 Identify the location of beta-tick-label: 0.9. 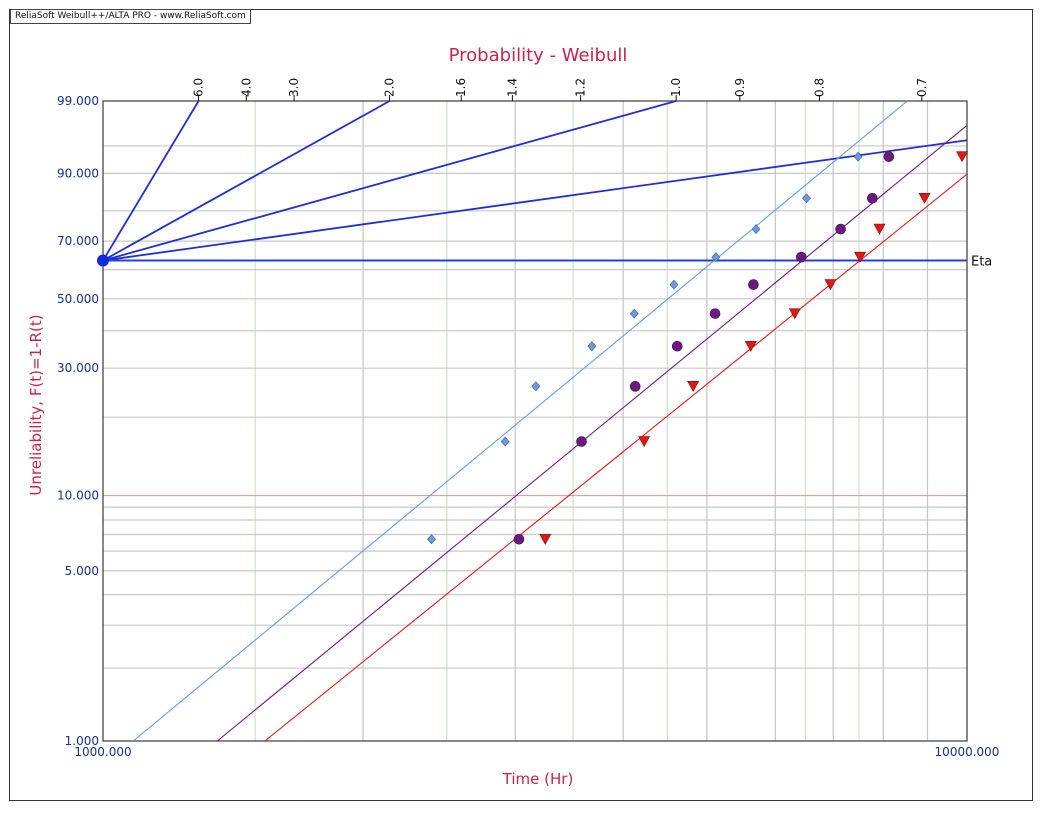
(740, 87).